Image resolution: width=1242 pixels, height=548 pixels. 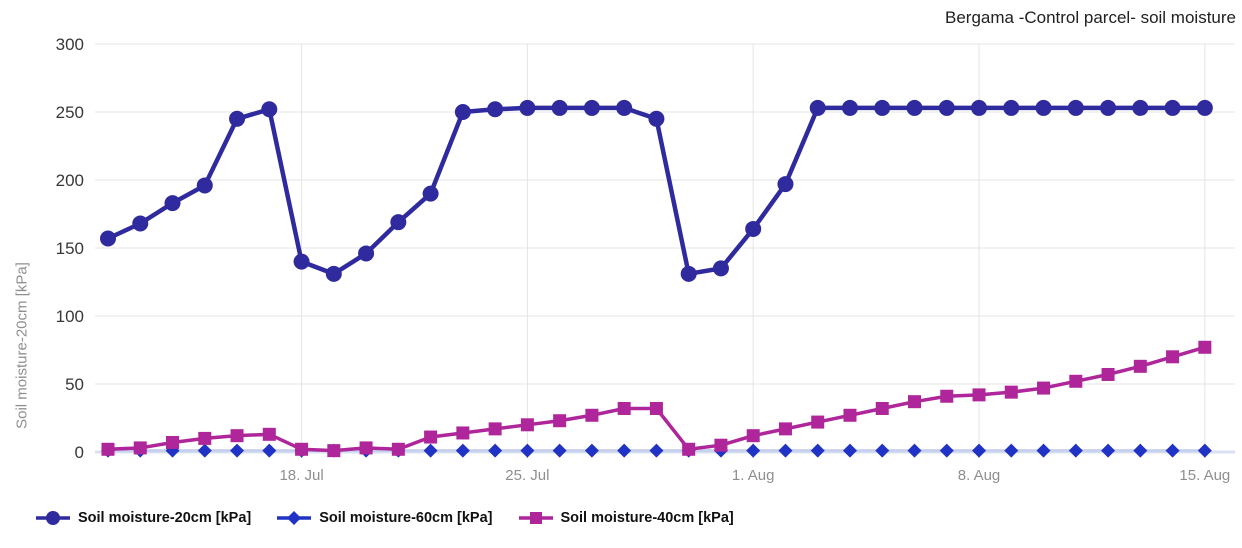 What do you see at coordinates (70, 180) in the screenshot?
I see `y-tick-label: 200` at bounding box center [70, 180].